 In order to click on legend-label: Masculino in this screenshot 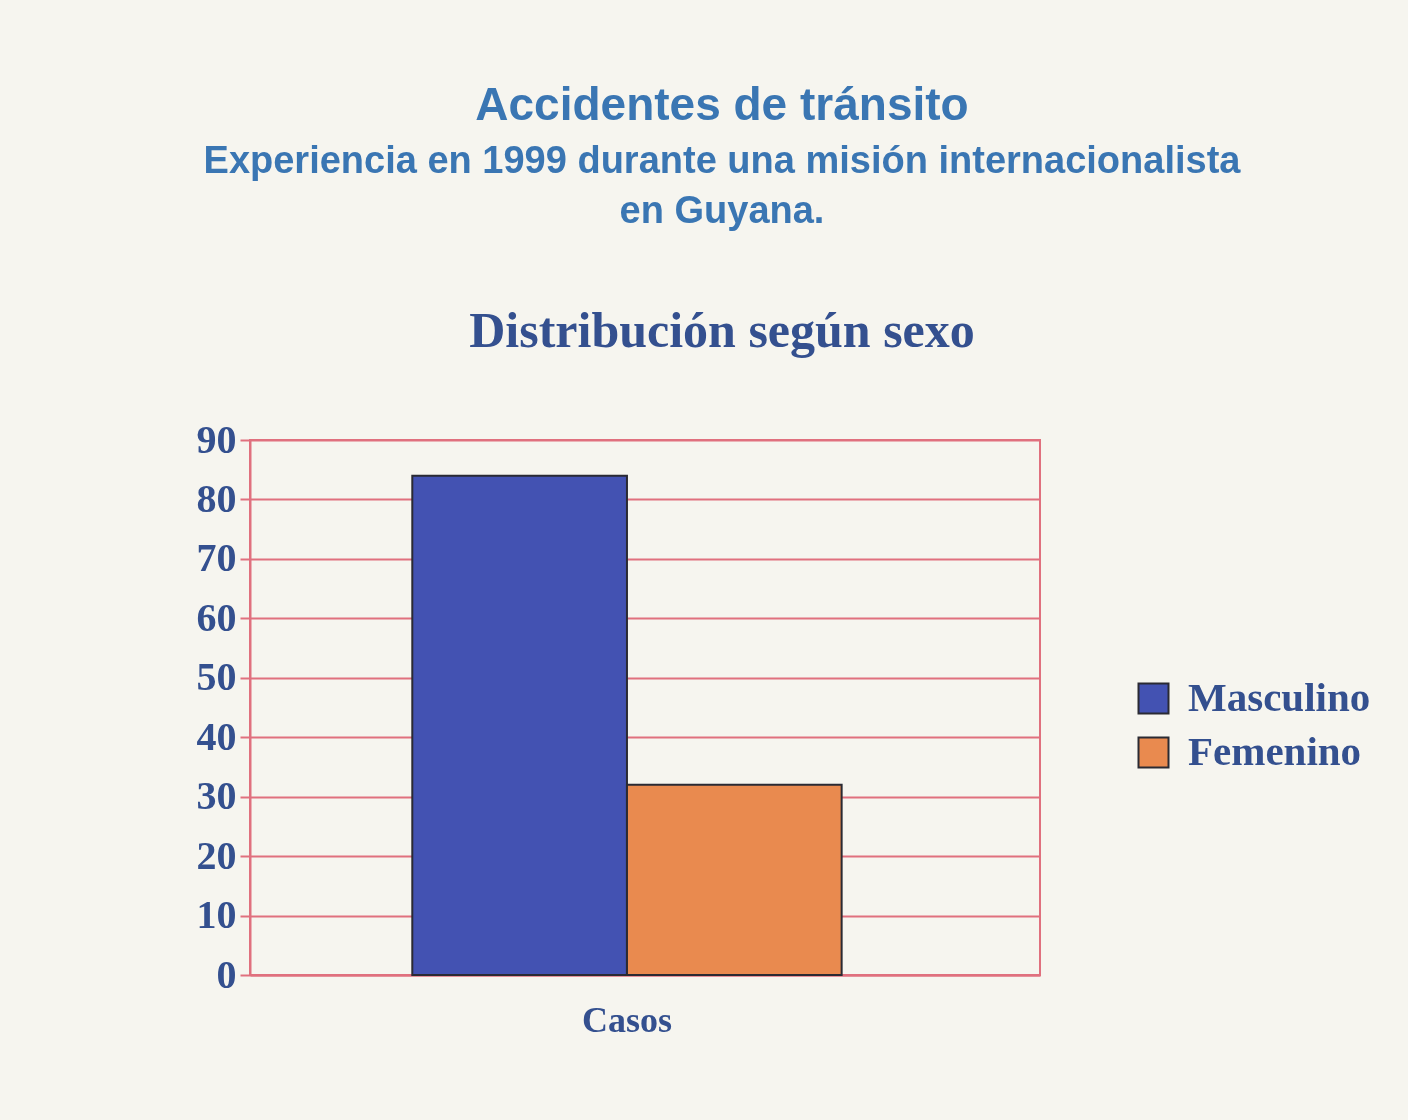, I will do `click(1279, 696)`.